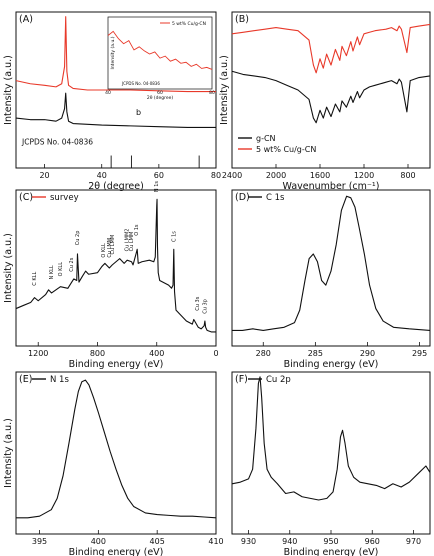  I want to click on x-tick-label: 410, so click(215, 541).